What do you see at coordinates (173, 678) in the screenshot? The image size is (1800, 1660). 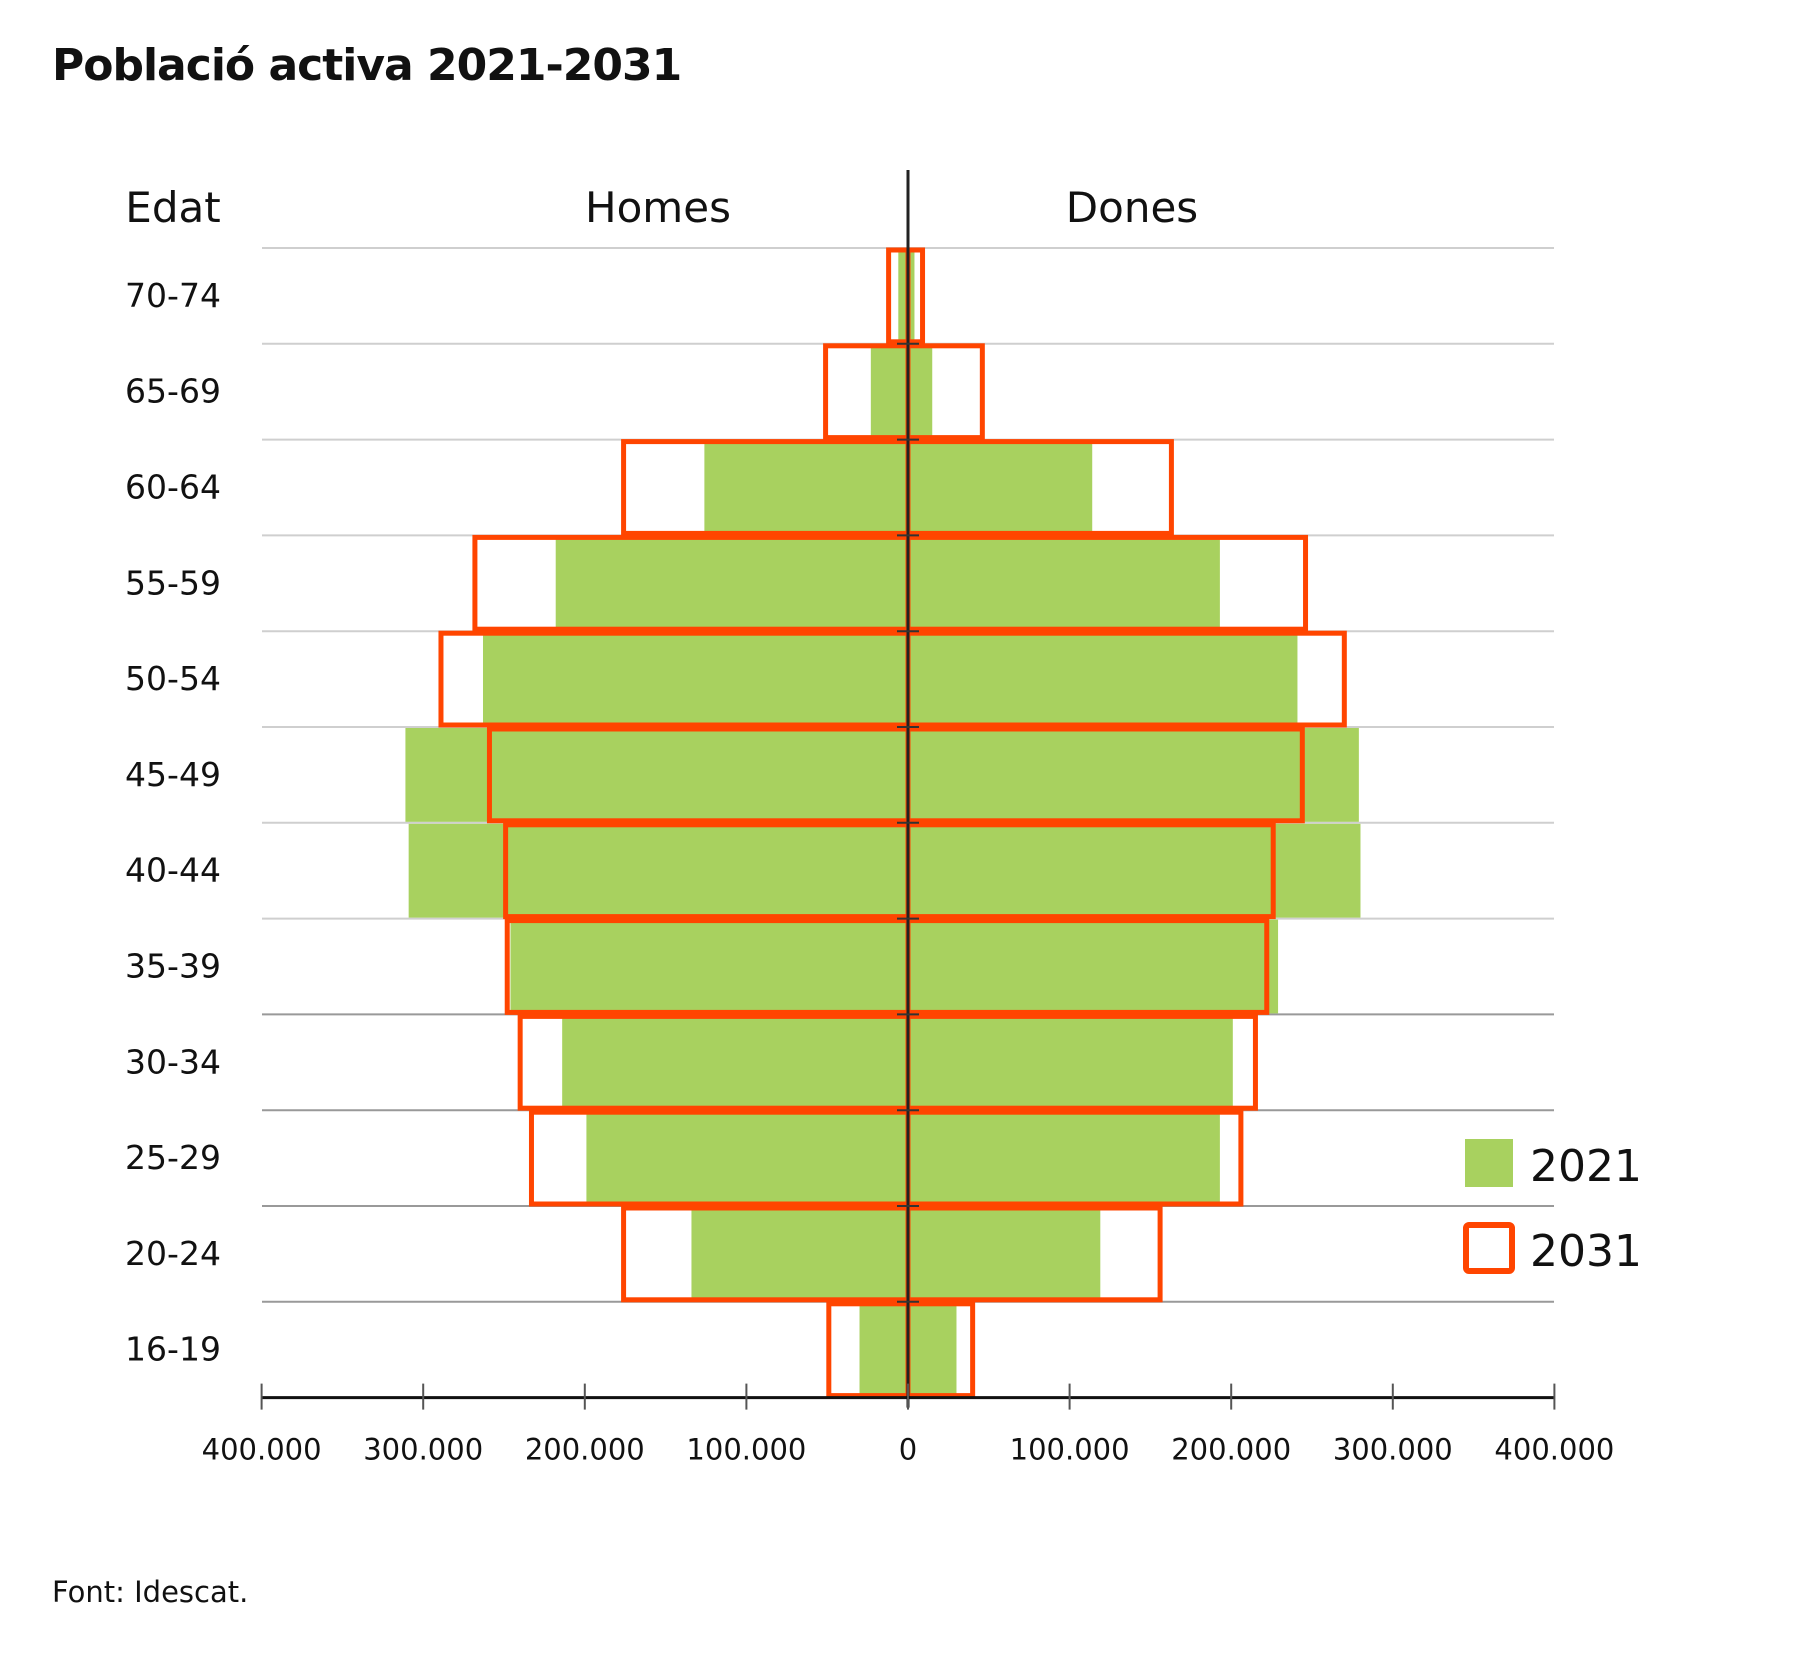 I see `age-group-label: 50-54` at bounding box center [173, 678].